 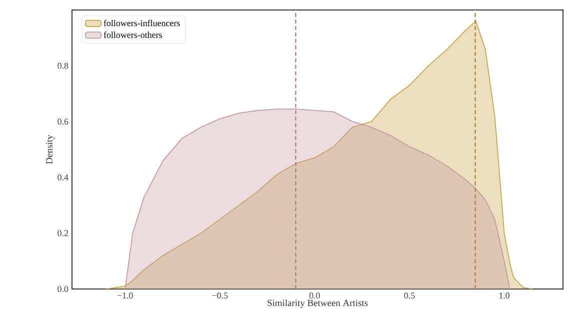 I want to click on y-tick-label: 0.2, so click(x=63, y=233).